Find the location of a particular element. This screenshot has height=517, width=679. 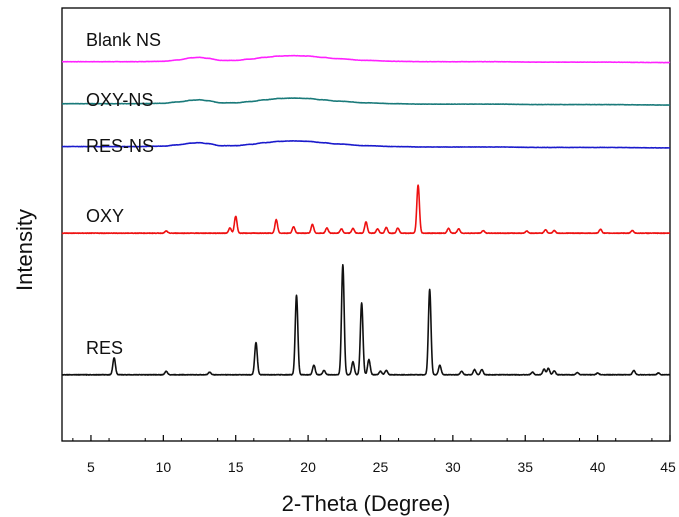

x-axis-ticks: 5 10 15 20 25 30 35 40 45 is located at coordinates (374, 455).